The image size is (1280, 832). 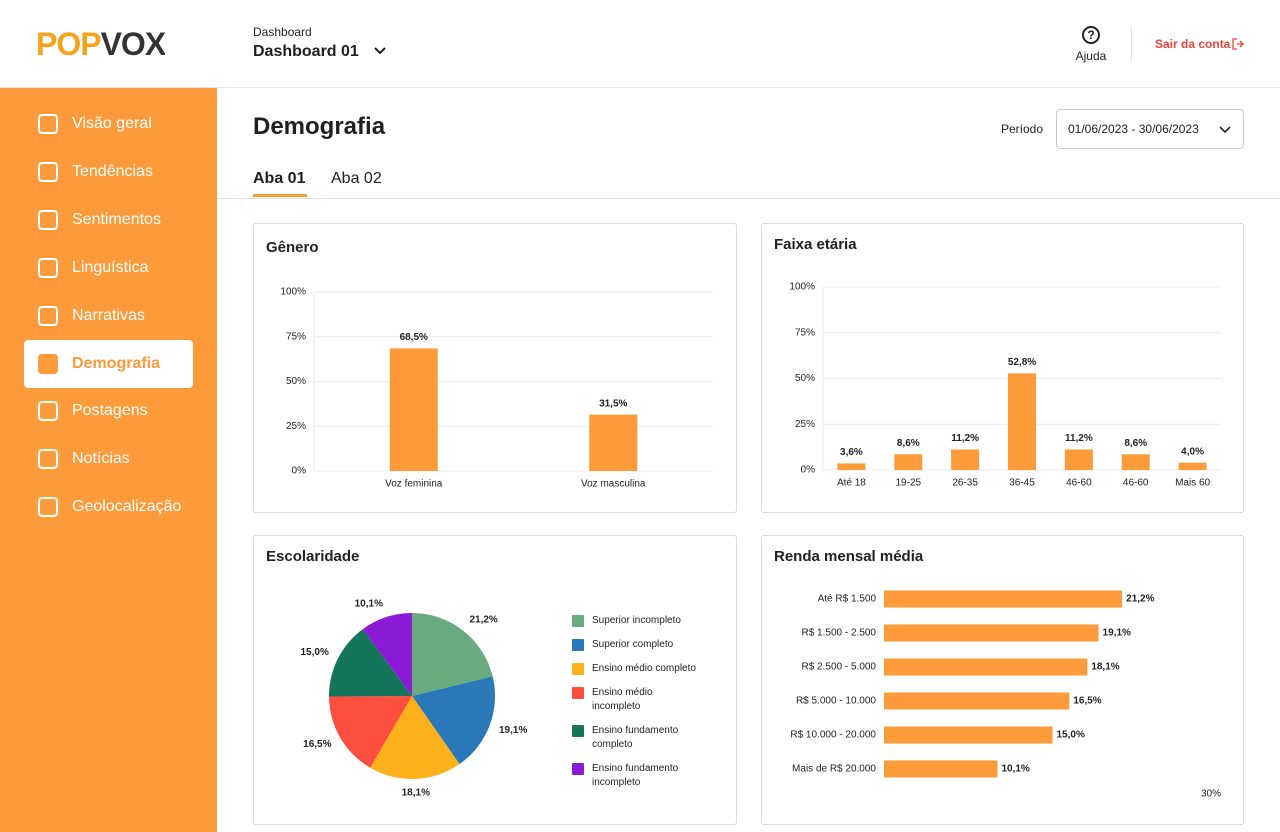 What do you see at coordinates (101, 44) in the screenshot?
I see `logo: POPVOX` at bounding box center [101, 44].